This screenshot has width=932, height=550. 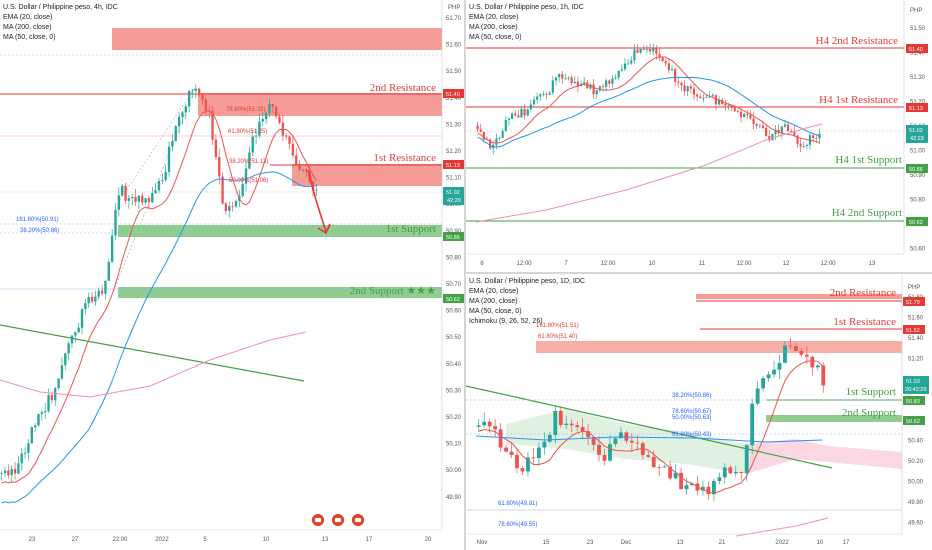 I want to click on support2-label-4h: 2nd Support ★★★, so click(x=393, y=291).